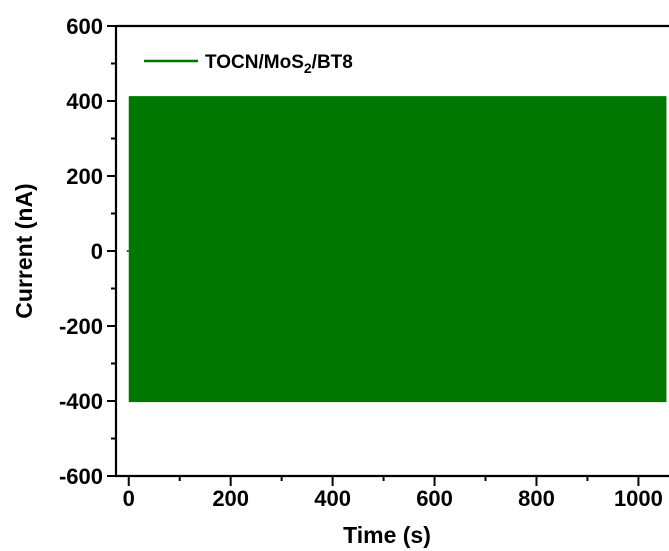  Describe the element at coordinates (434, 498) in the screenshot. I see `x-tick-label: 600` at that location.